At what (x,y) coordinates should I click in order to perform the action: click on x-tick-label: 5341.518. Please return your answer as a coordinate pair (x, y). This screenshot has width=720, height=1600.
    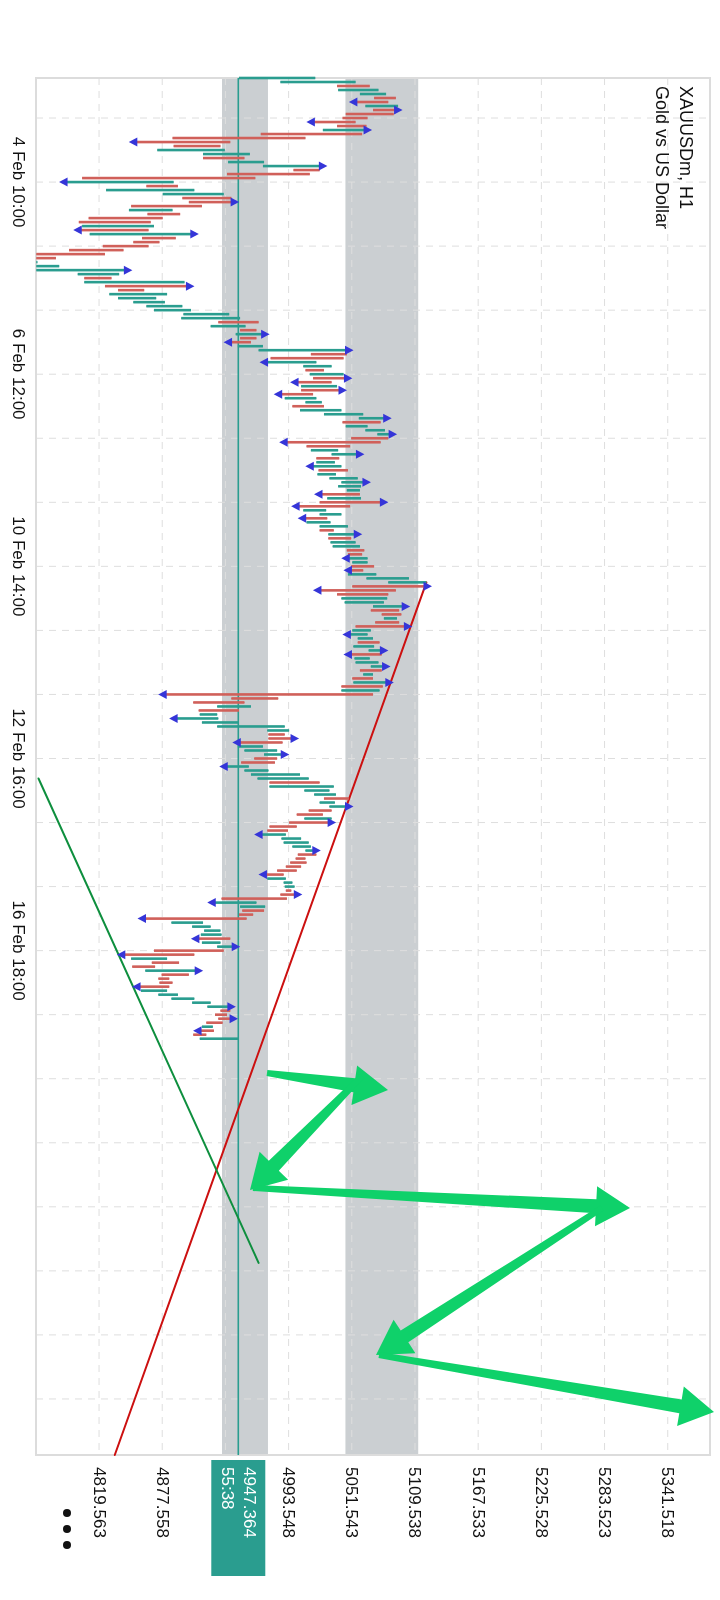
    Looking at the image, I should click on (668, 1502).